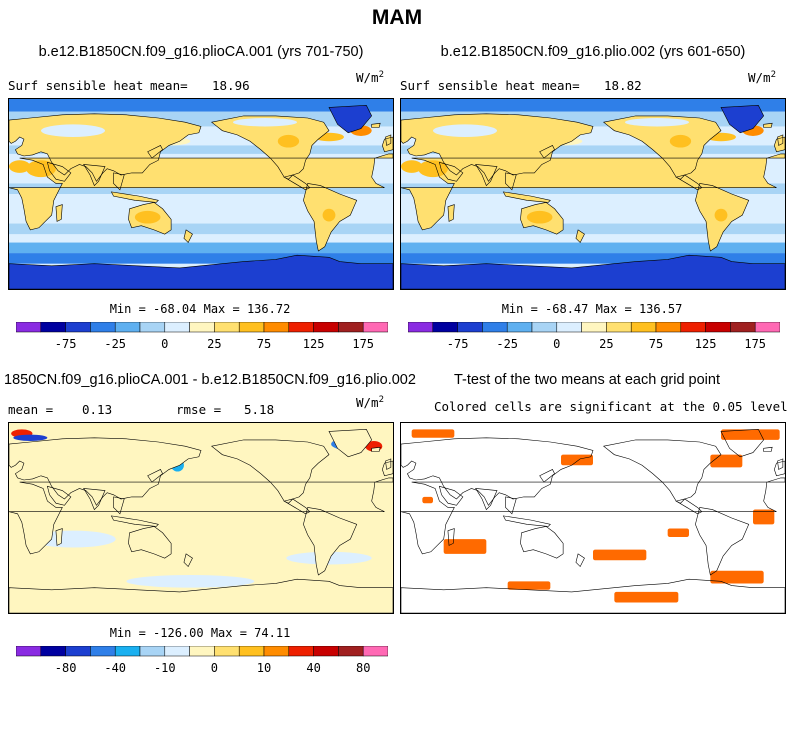 This screenshot has height=733, width=794. Describe the element at coordinates (623, 85) in the screenshot. I see `panel2-mean: 18.82` at that location.